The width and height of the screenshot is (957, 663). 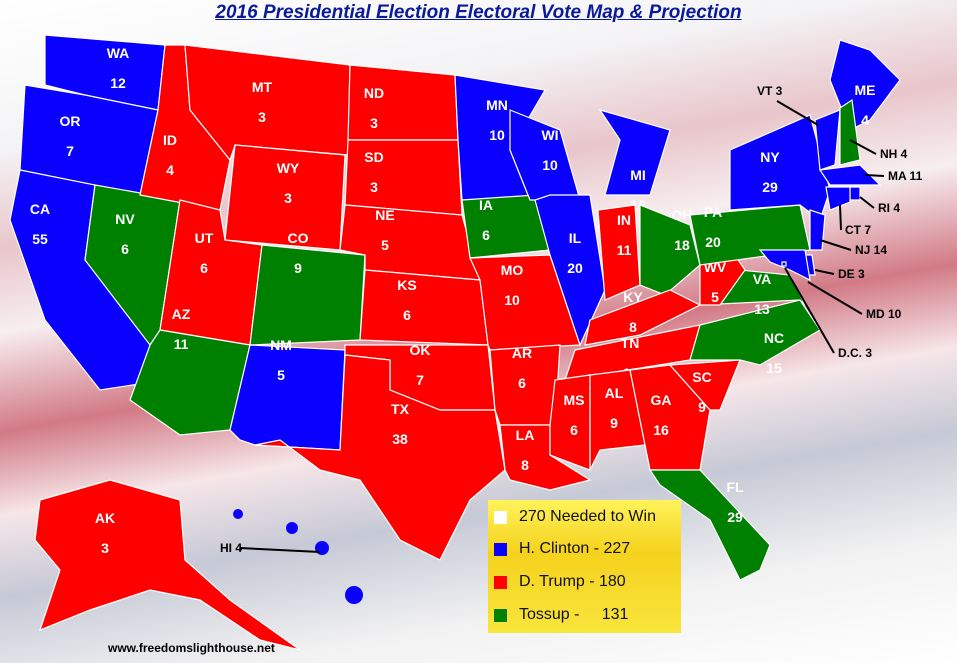 I want to click on state-label-mi: MI, so click(x=638, y=175).